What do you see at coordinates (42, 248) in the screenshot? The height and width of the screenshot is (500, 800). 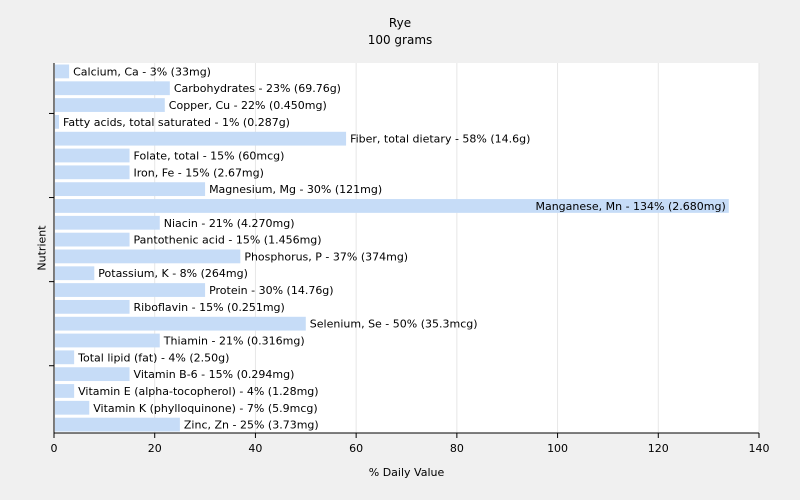 I see `y-axis-label: Nutrient` at bounding box center [42, 248].